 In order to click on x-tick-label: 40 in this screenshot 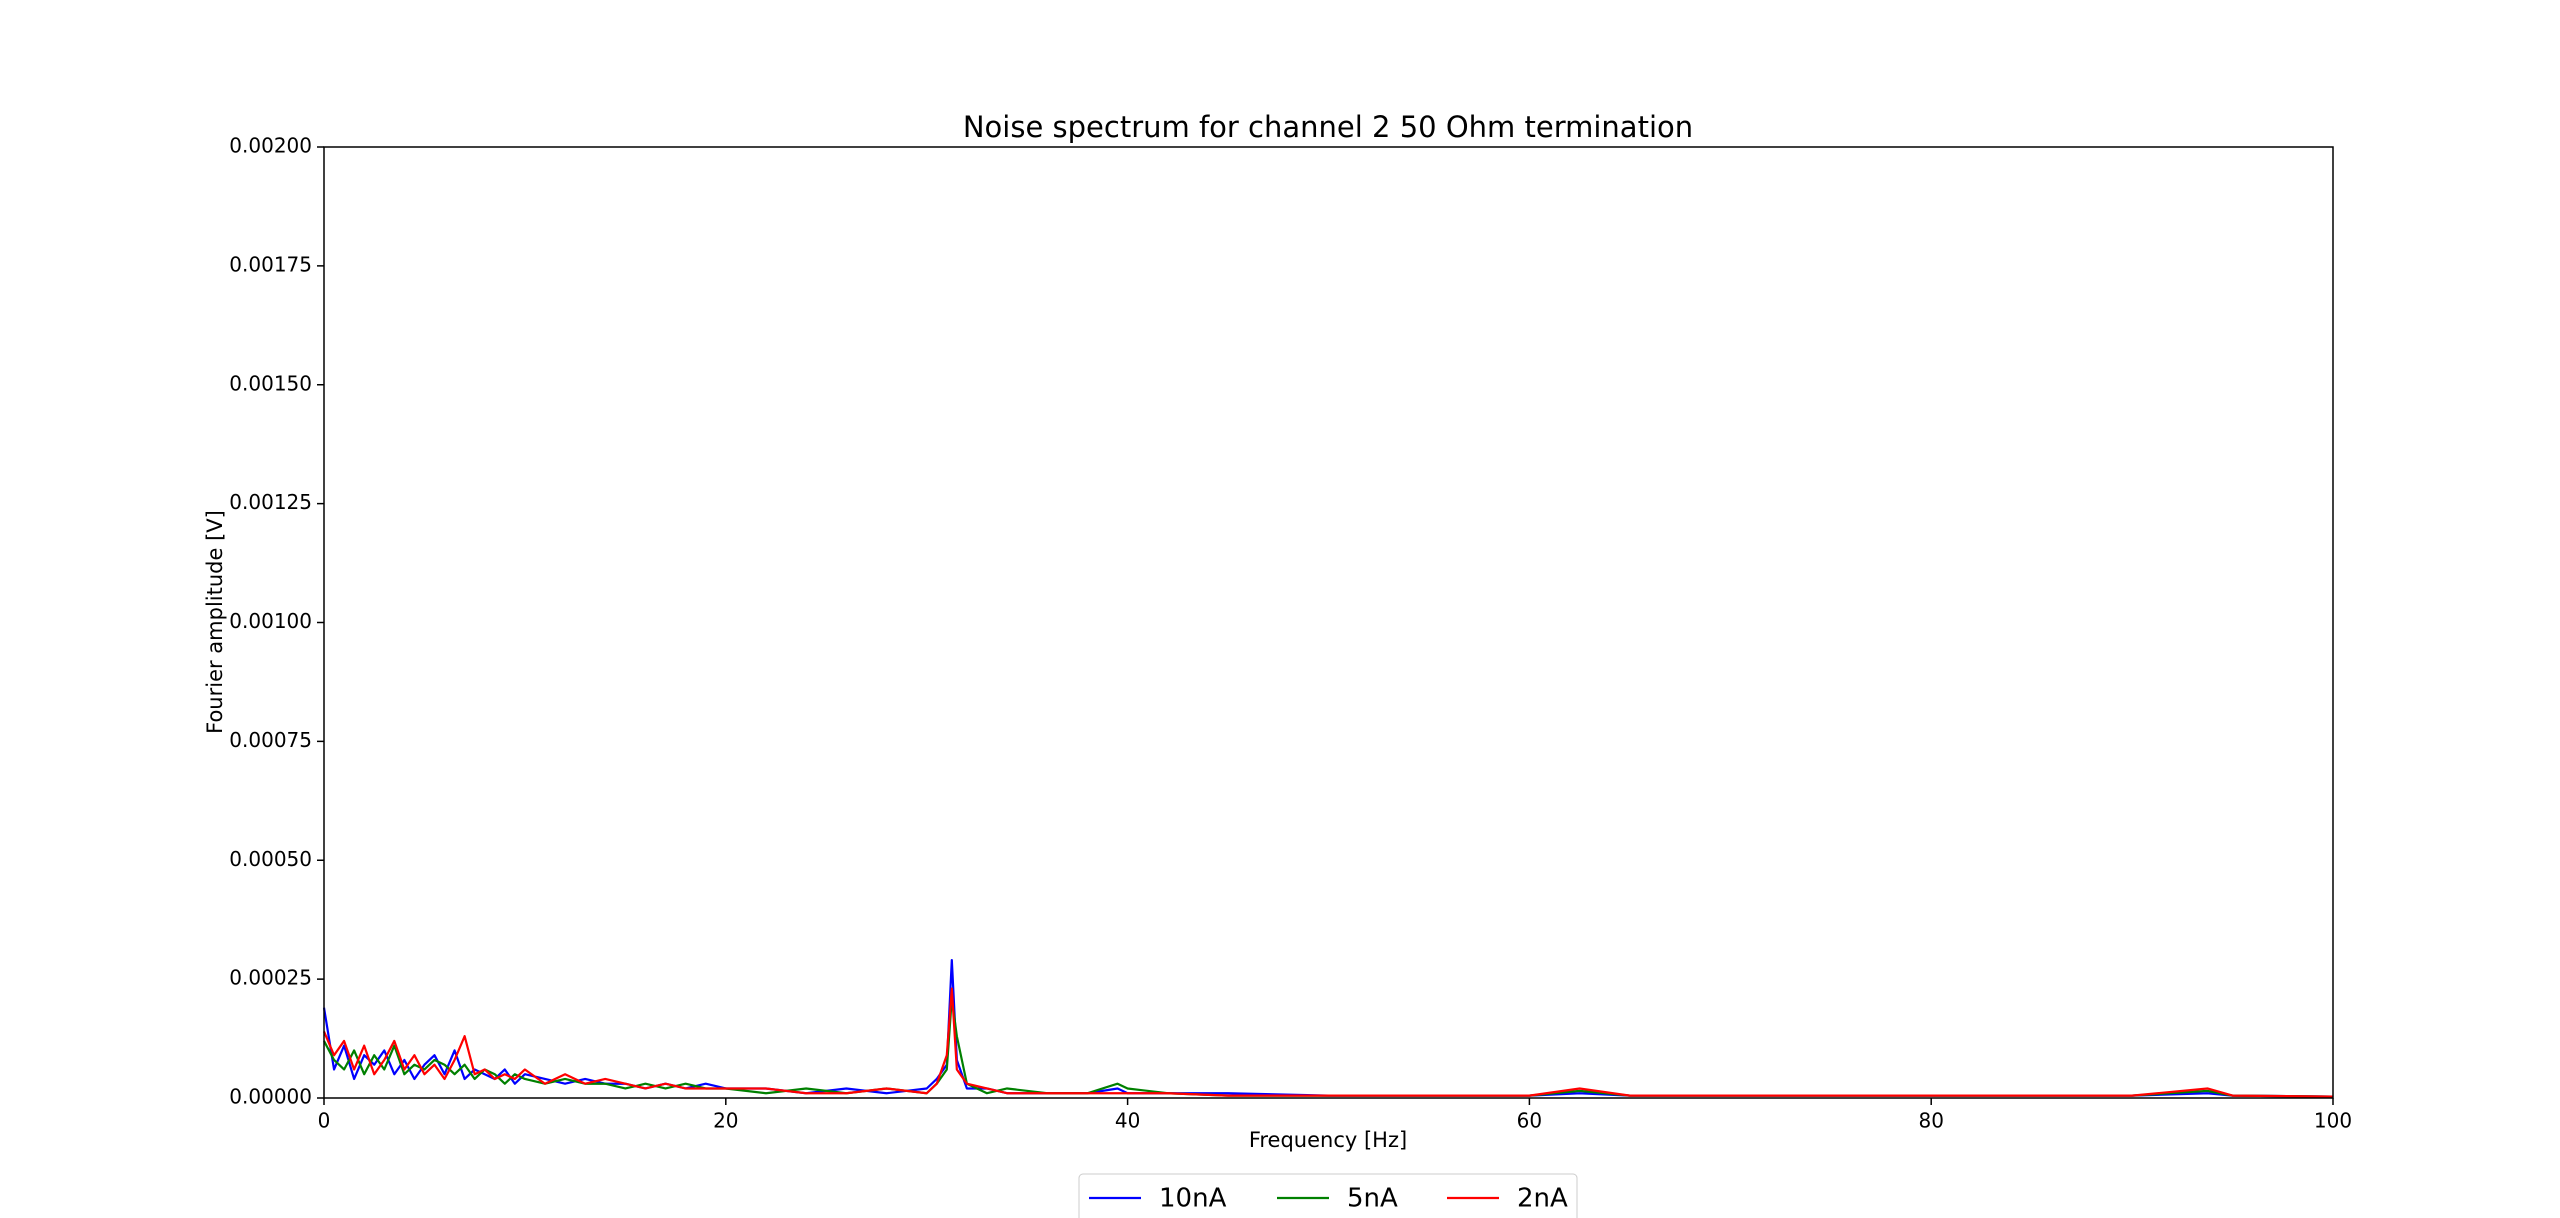, I will do `click(1127, 1121)`.